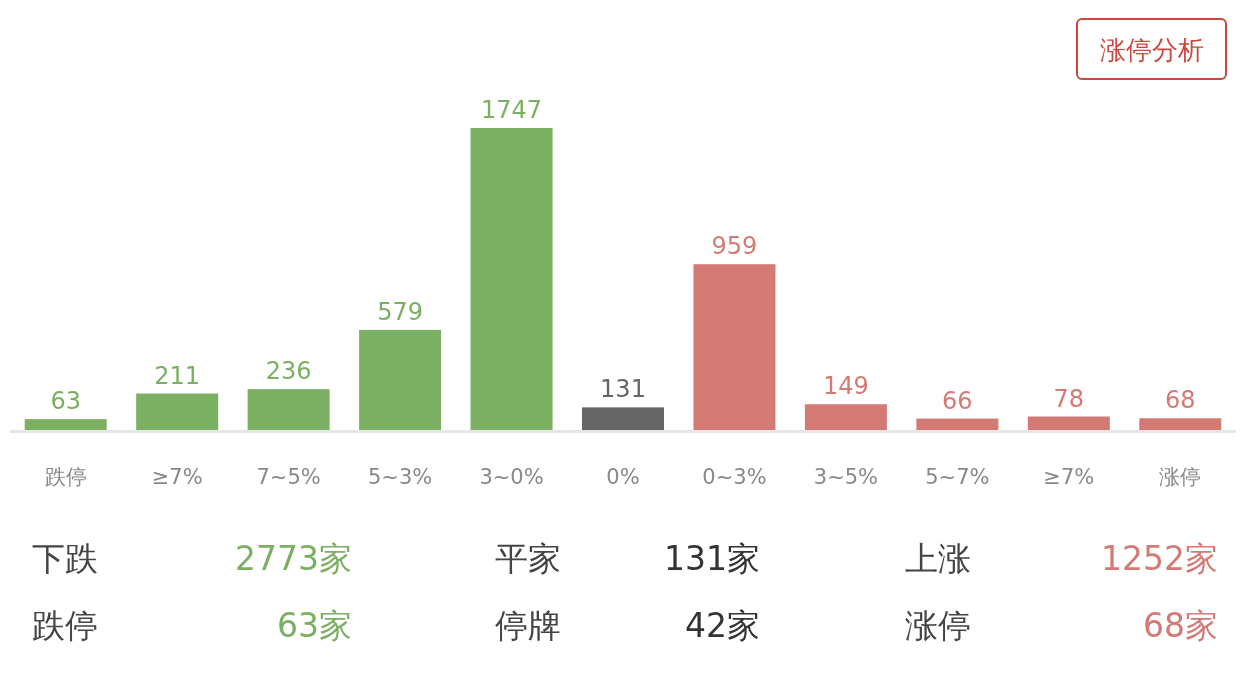 This screenshot has height=674, width=1240. What do you see at coordinates (65, 558) in the screenshot?
I see `text: 下跌` at bounding box center [65, 558].